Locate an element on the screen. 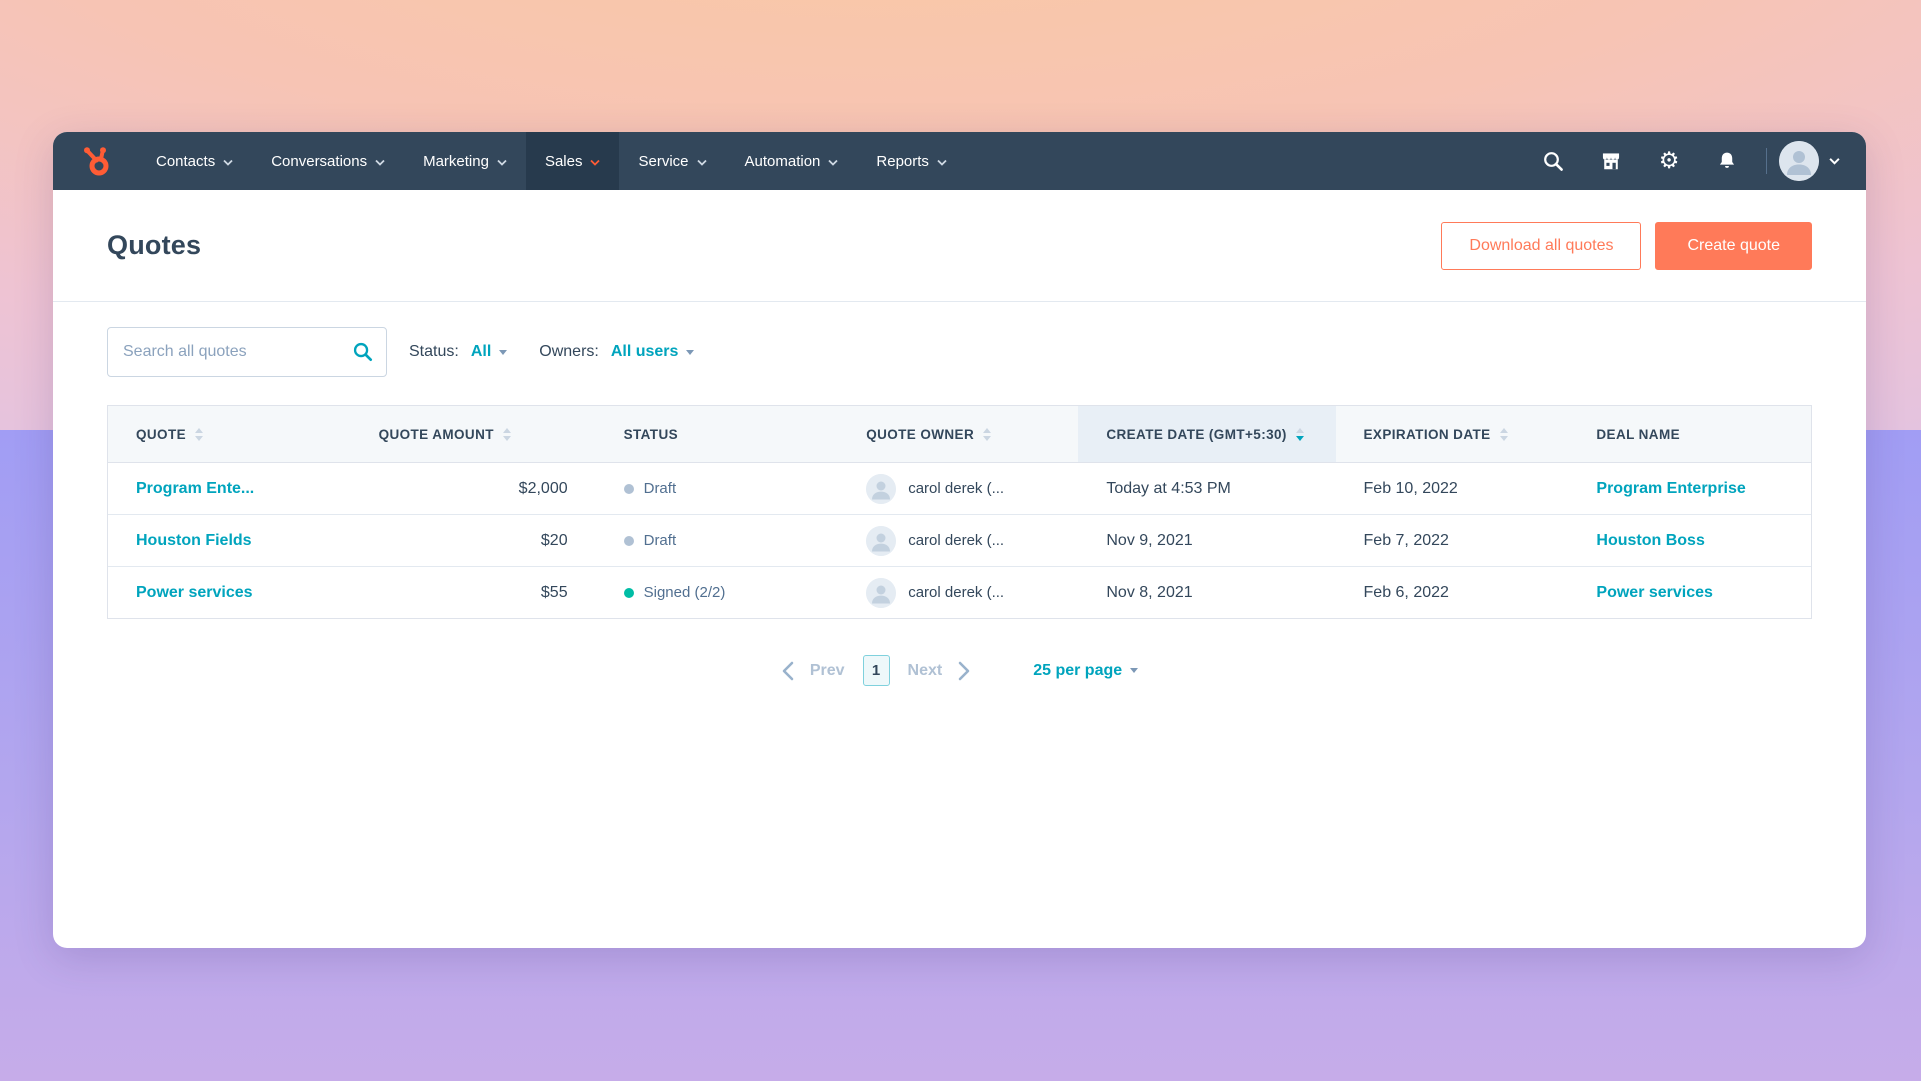 The height and width of the screenshot is (1081, 1921). filters-bar: Status: All Owners: All users is located at coordinates (959, 352).